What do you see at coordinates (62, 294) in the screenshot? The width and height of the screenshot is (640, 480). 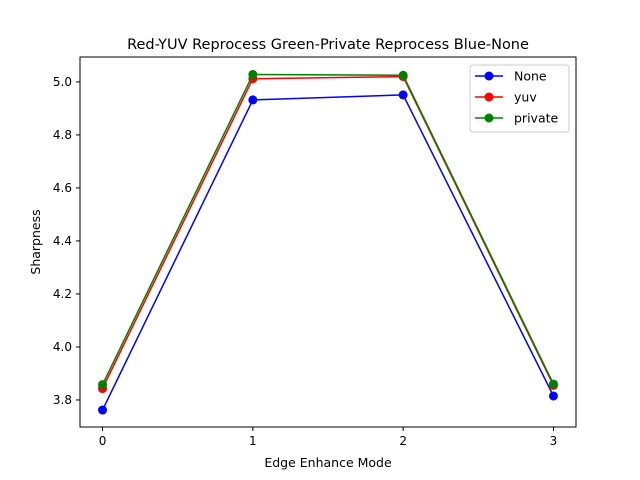 I see `y-tick-label: 4.2` at bounding box center [62, 294].